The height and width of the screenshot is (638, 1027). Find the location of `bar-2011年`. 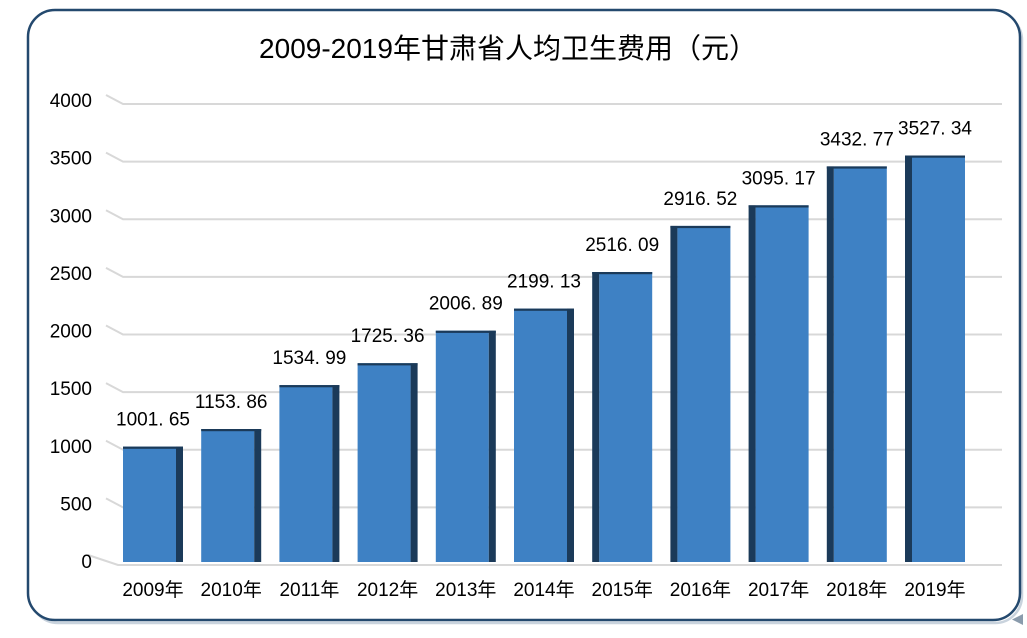

bar-2011年 is located at coordinates (306, 473).